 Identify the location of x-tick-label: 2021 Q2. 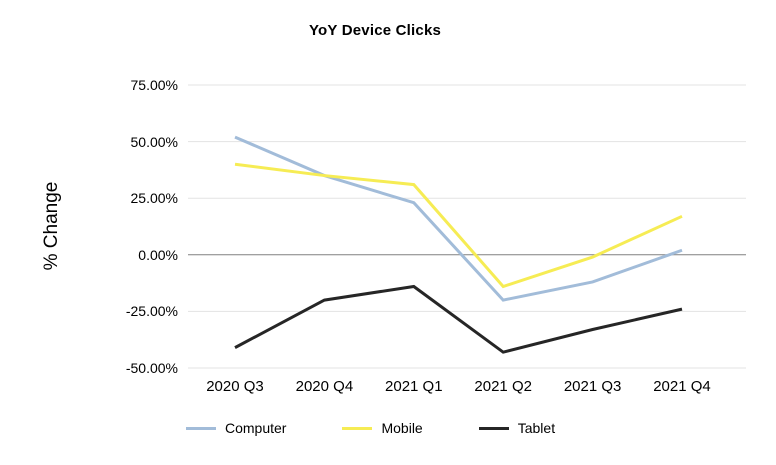
(503, 386).